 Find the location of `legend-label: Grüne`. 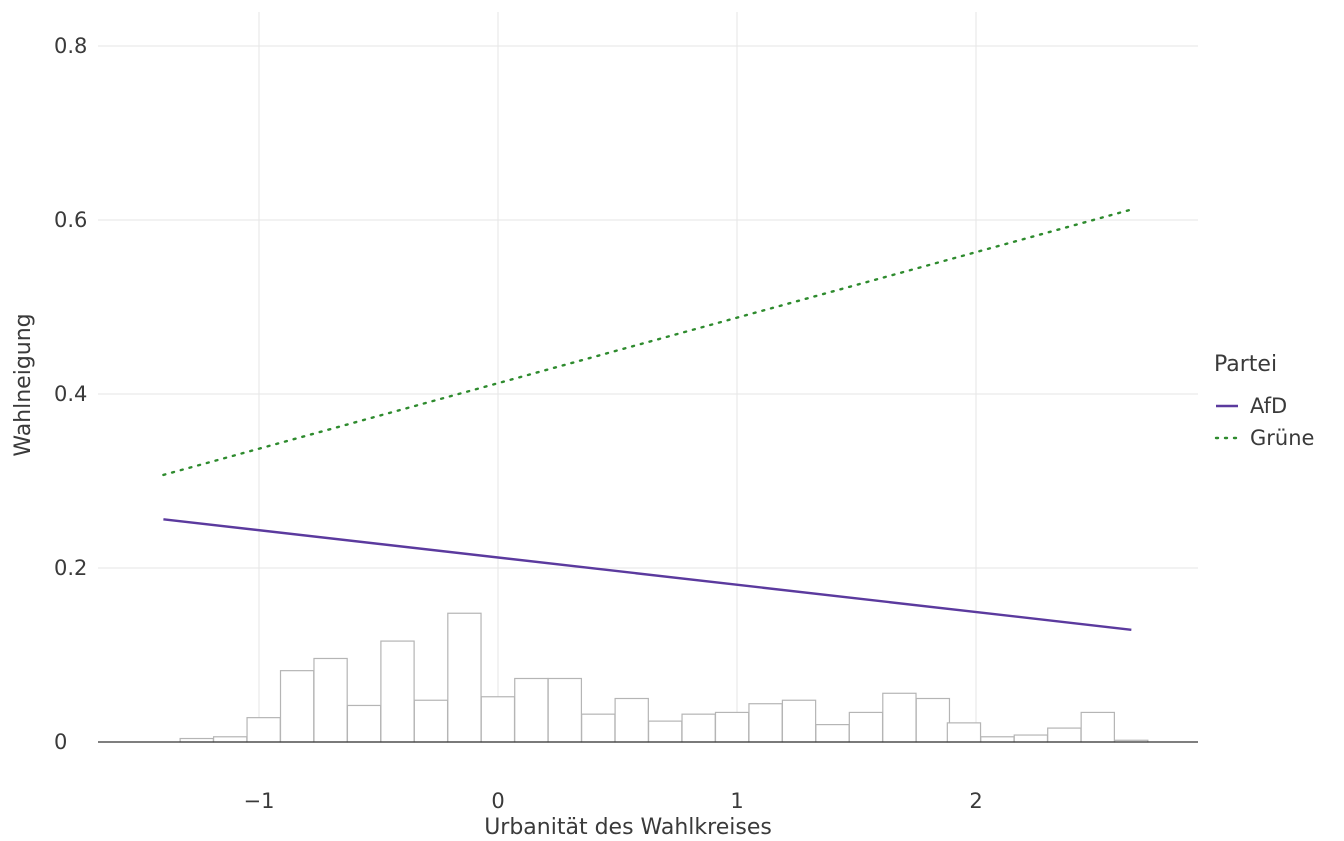

legend-label: Grüne is located at coordinates (1282, 438).